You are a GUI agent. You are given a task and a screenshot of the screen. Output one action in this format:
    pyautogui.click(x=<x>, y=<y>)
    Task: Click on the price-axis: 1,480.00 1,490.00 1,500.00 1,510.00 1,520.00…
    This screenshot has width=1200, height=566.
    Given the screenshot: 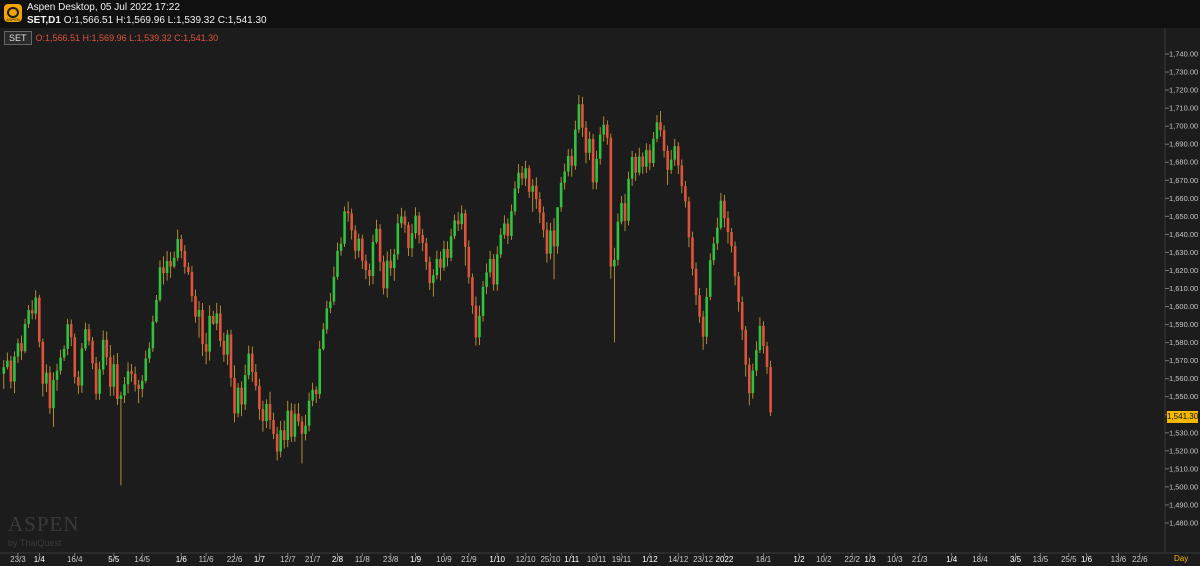 What is the action you would take?
    pyautogui.click(x=1181, y=289)
    